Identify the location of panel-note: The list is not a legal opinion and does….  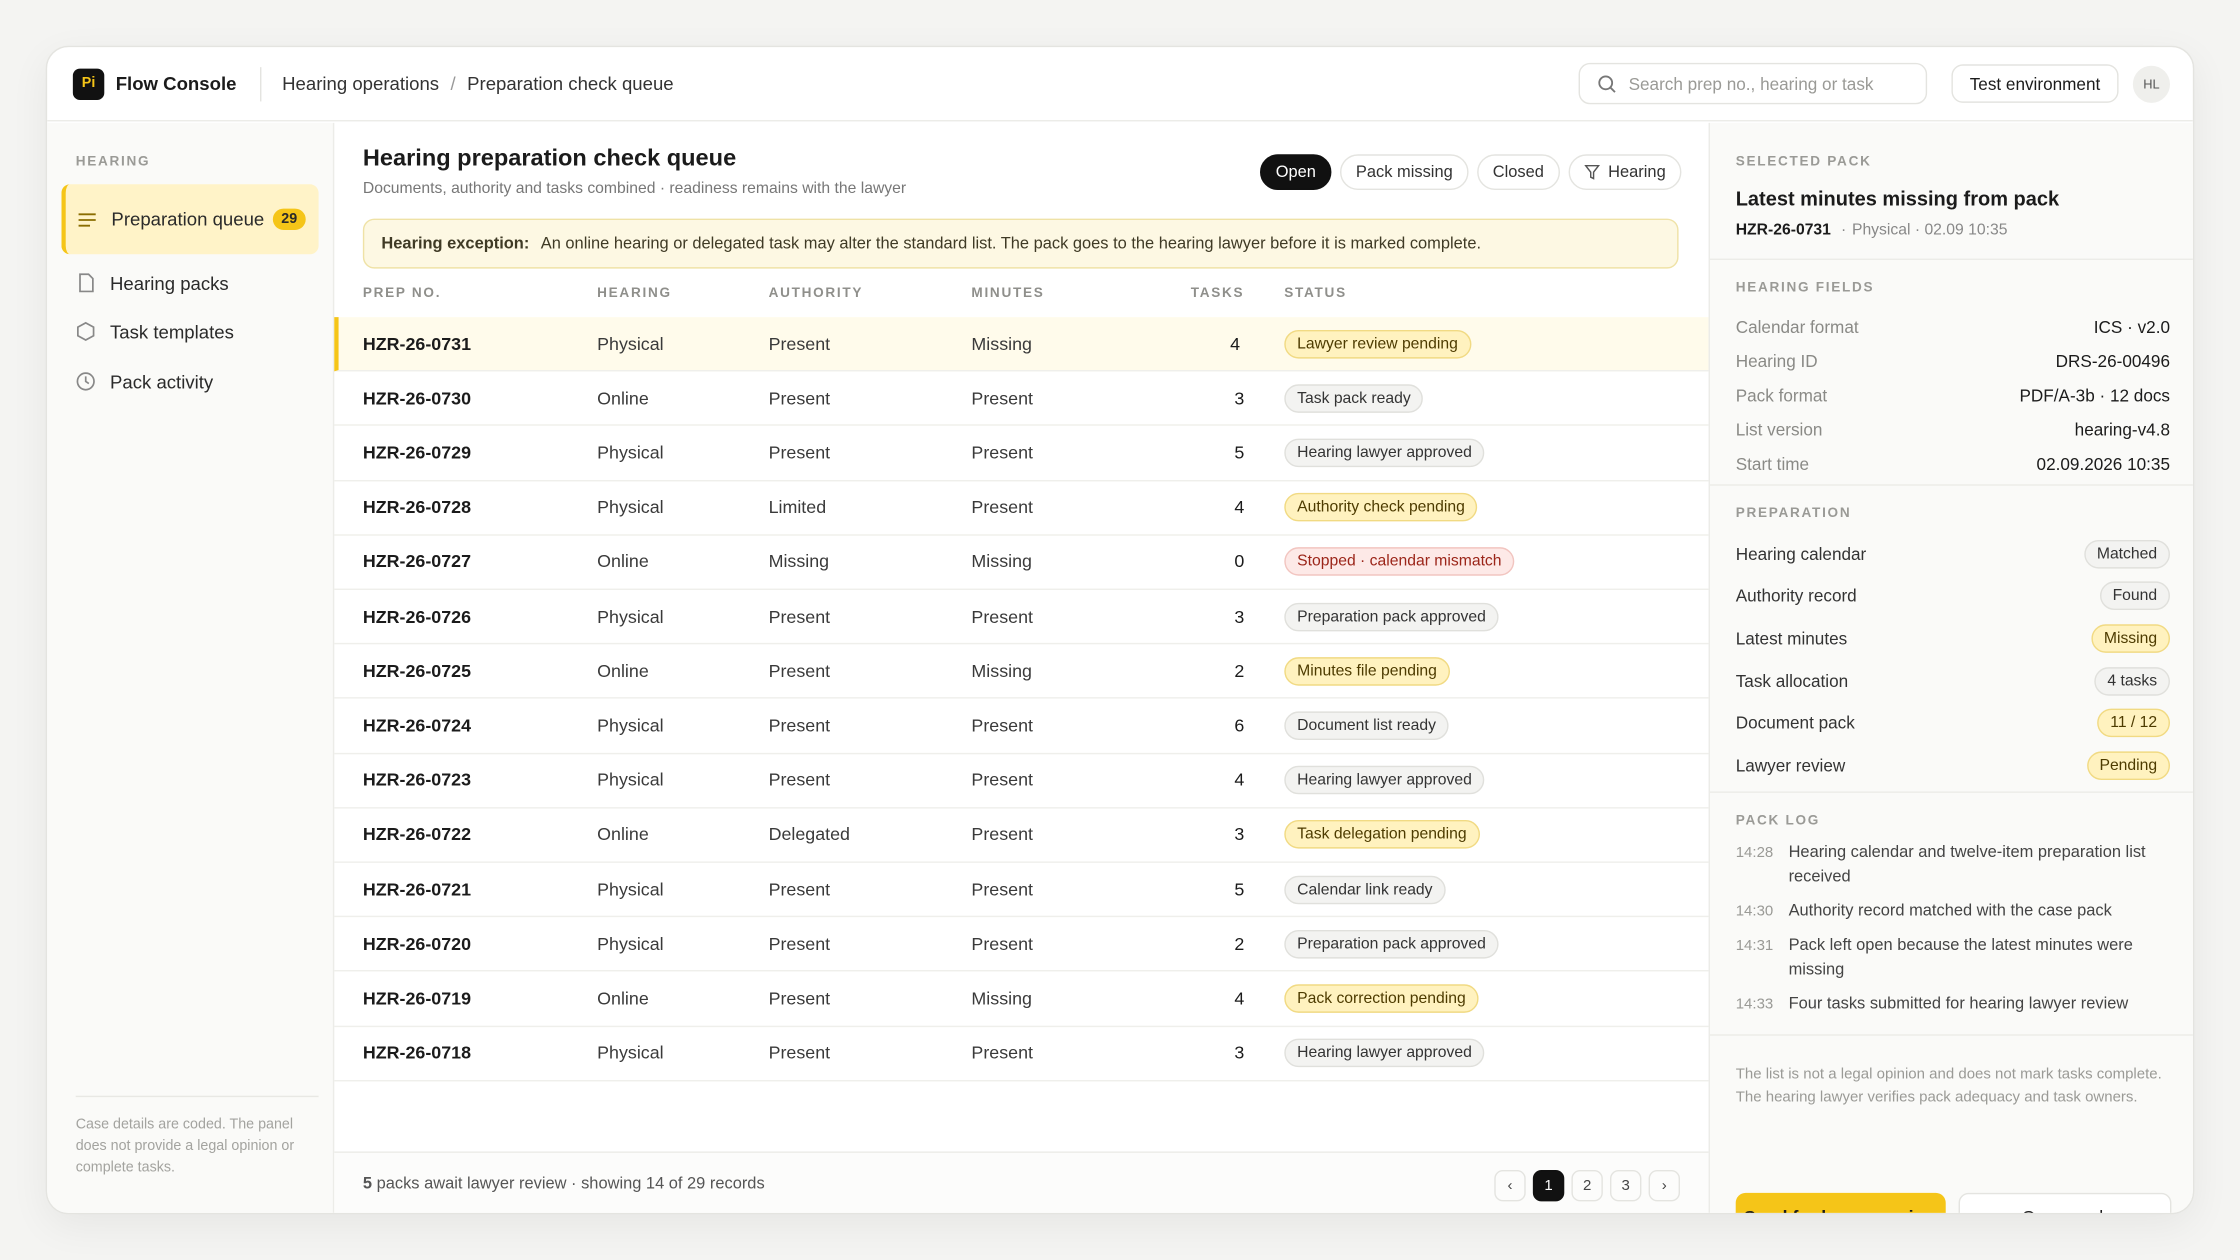
(1948, 1085).